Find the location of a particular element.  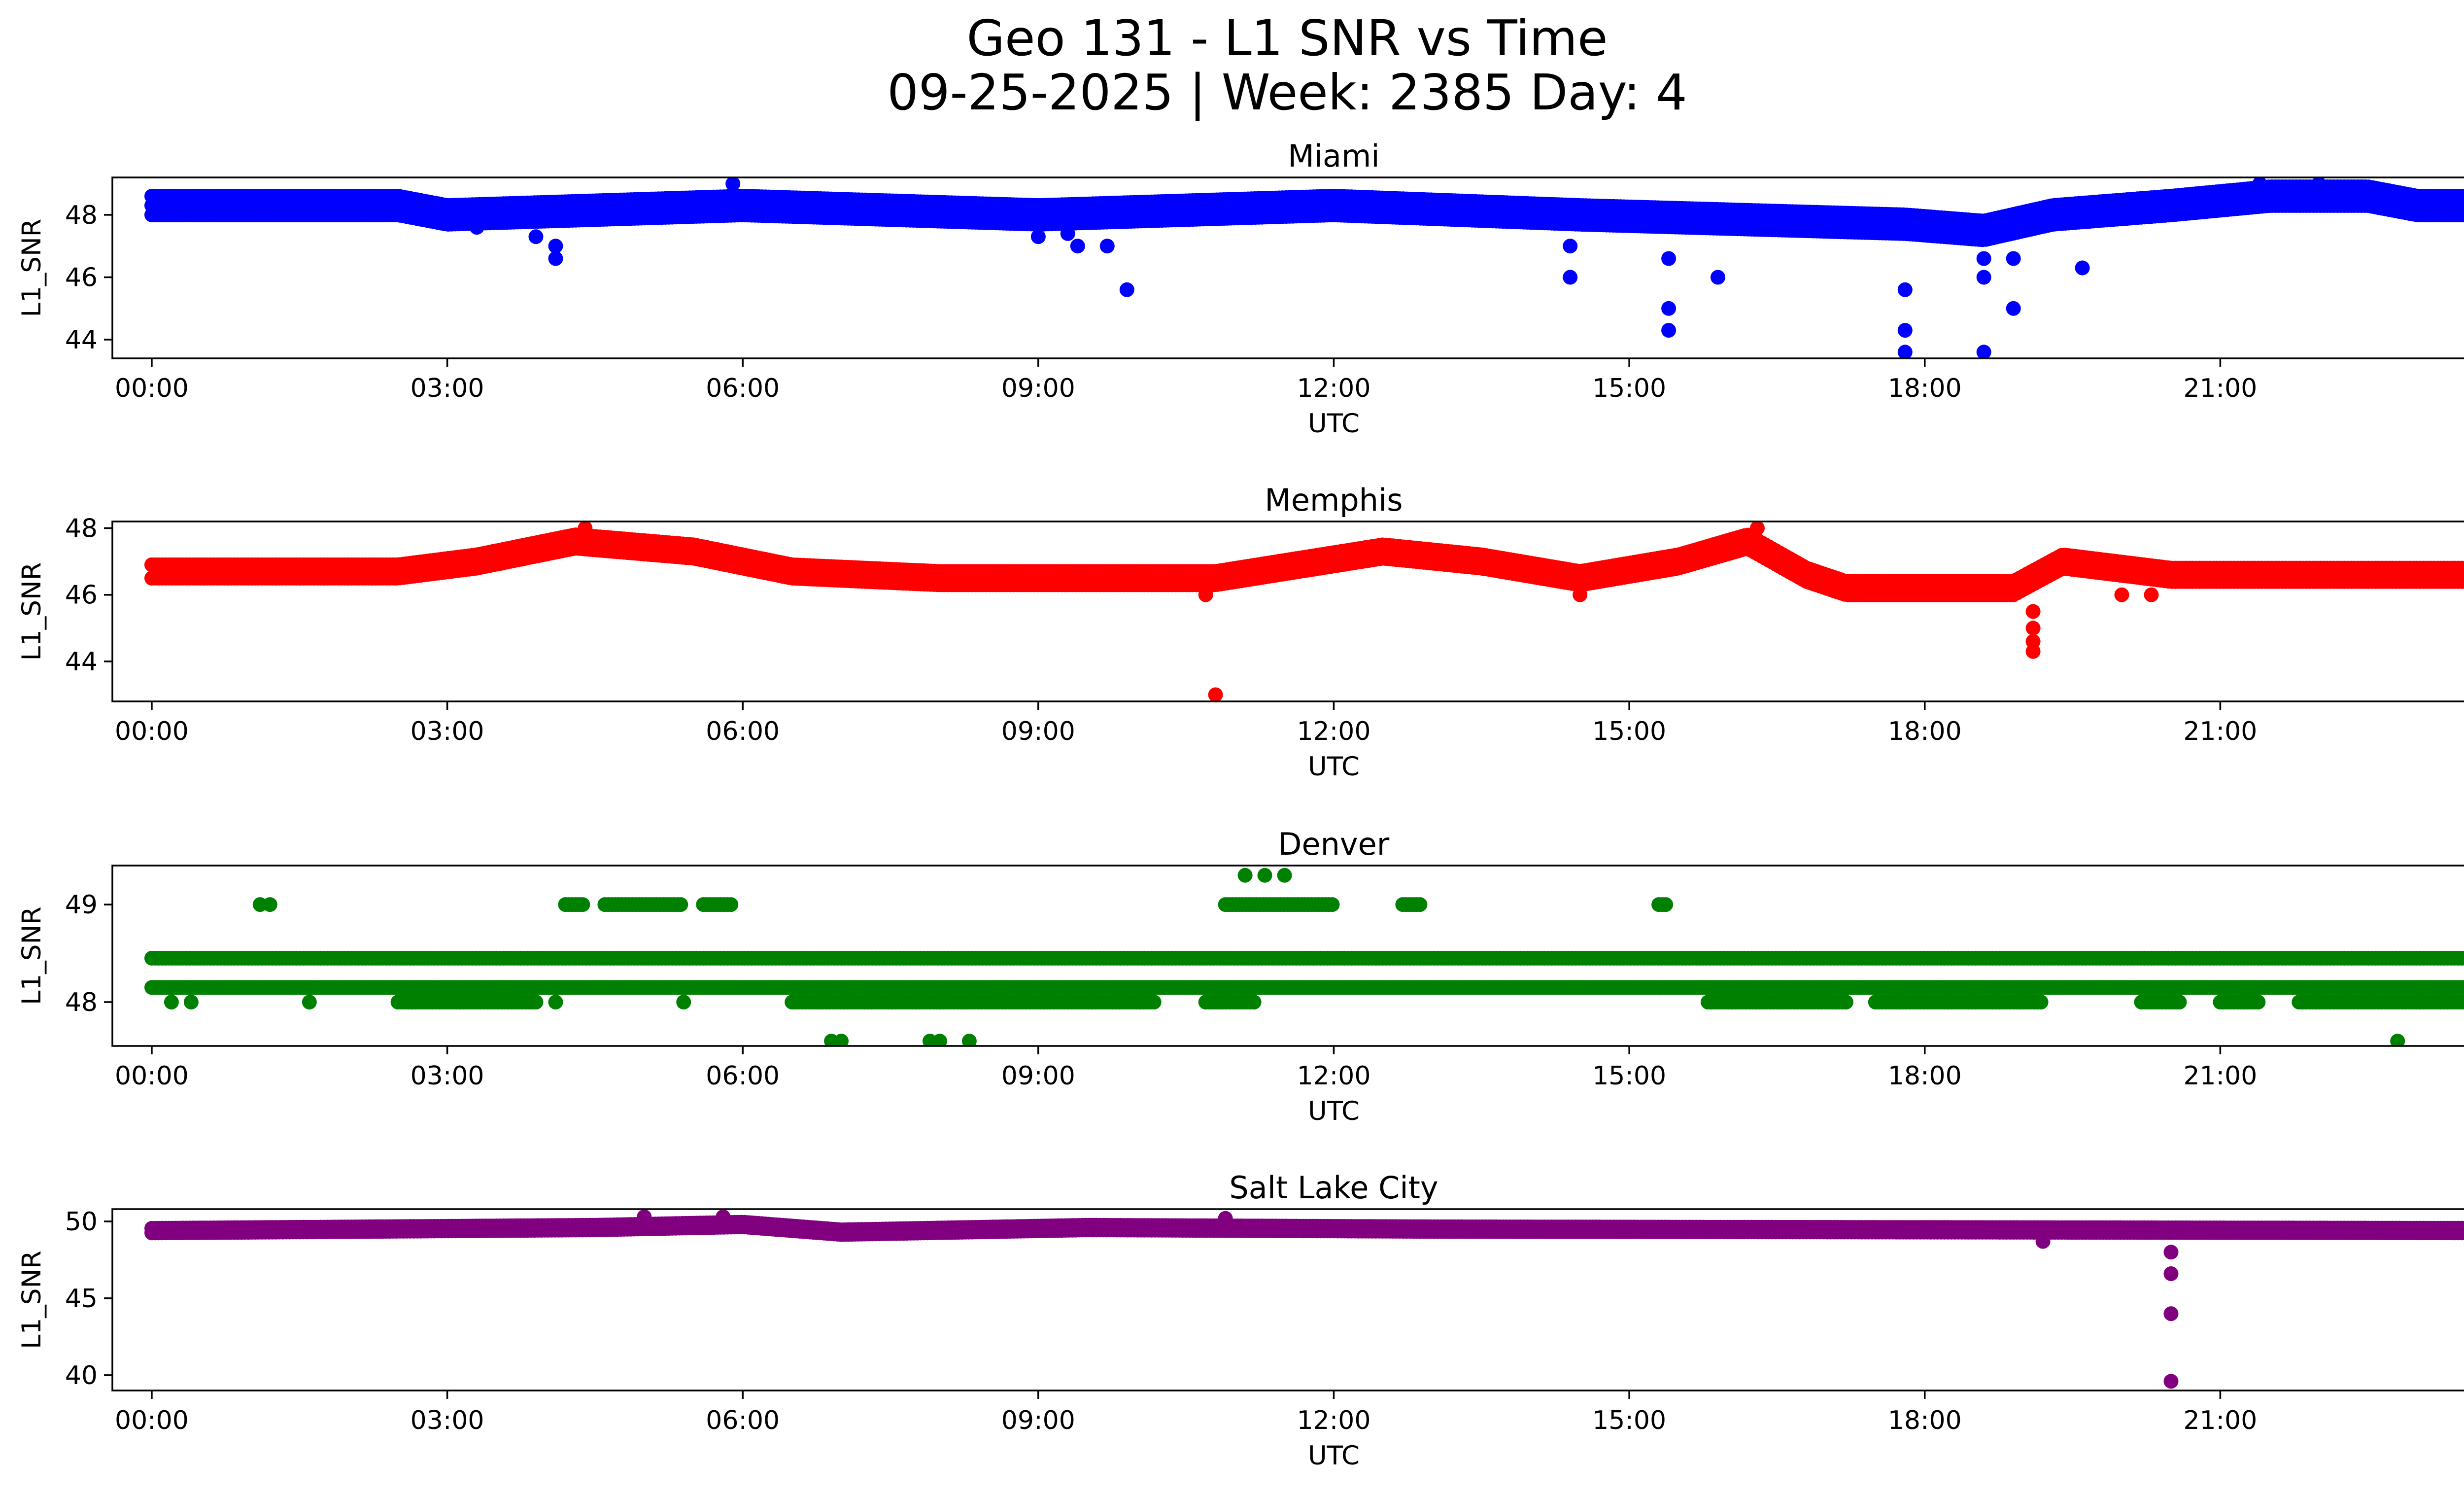

subplot-title: Memphis is located at coordinates (1334, 500).